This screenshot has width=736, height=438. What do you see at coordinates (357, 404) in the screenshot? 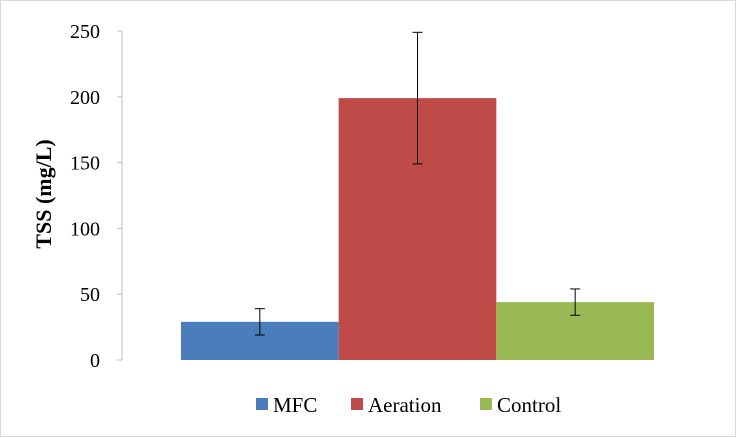
I see `legend-swatch-aeration` at bounding box center [357, 404].